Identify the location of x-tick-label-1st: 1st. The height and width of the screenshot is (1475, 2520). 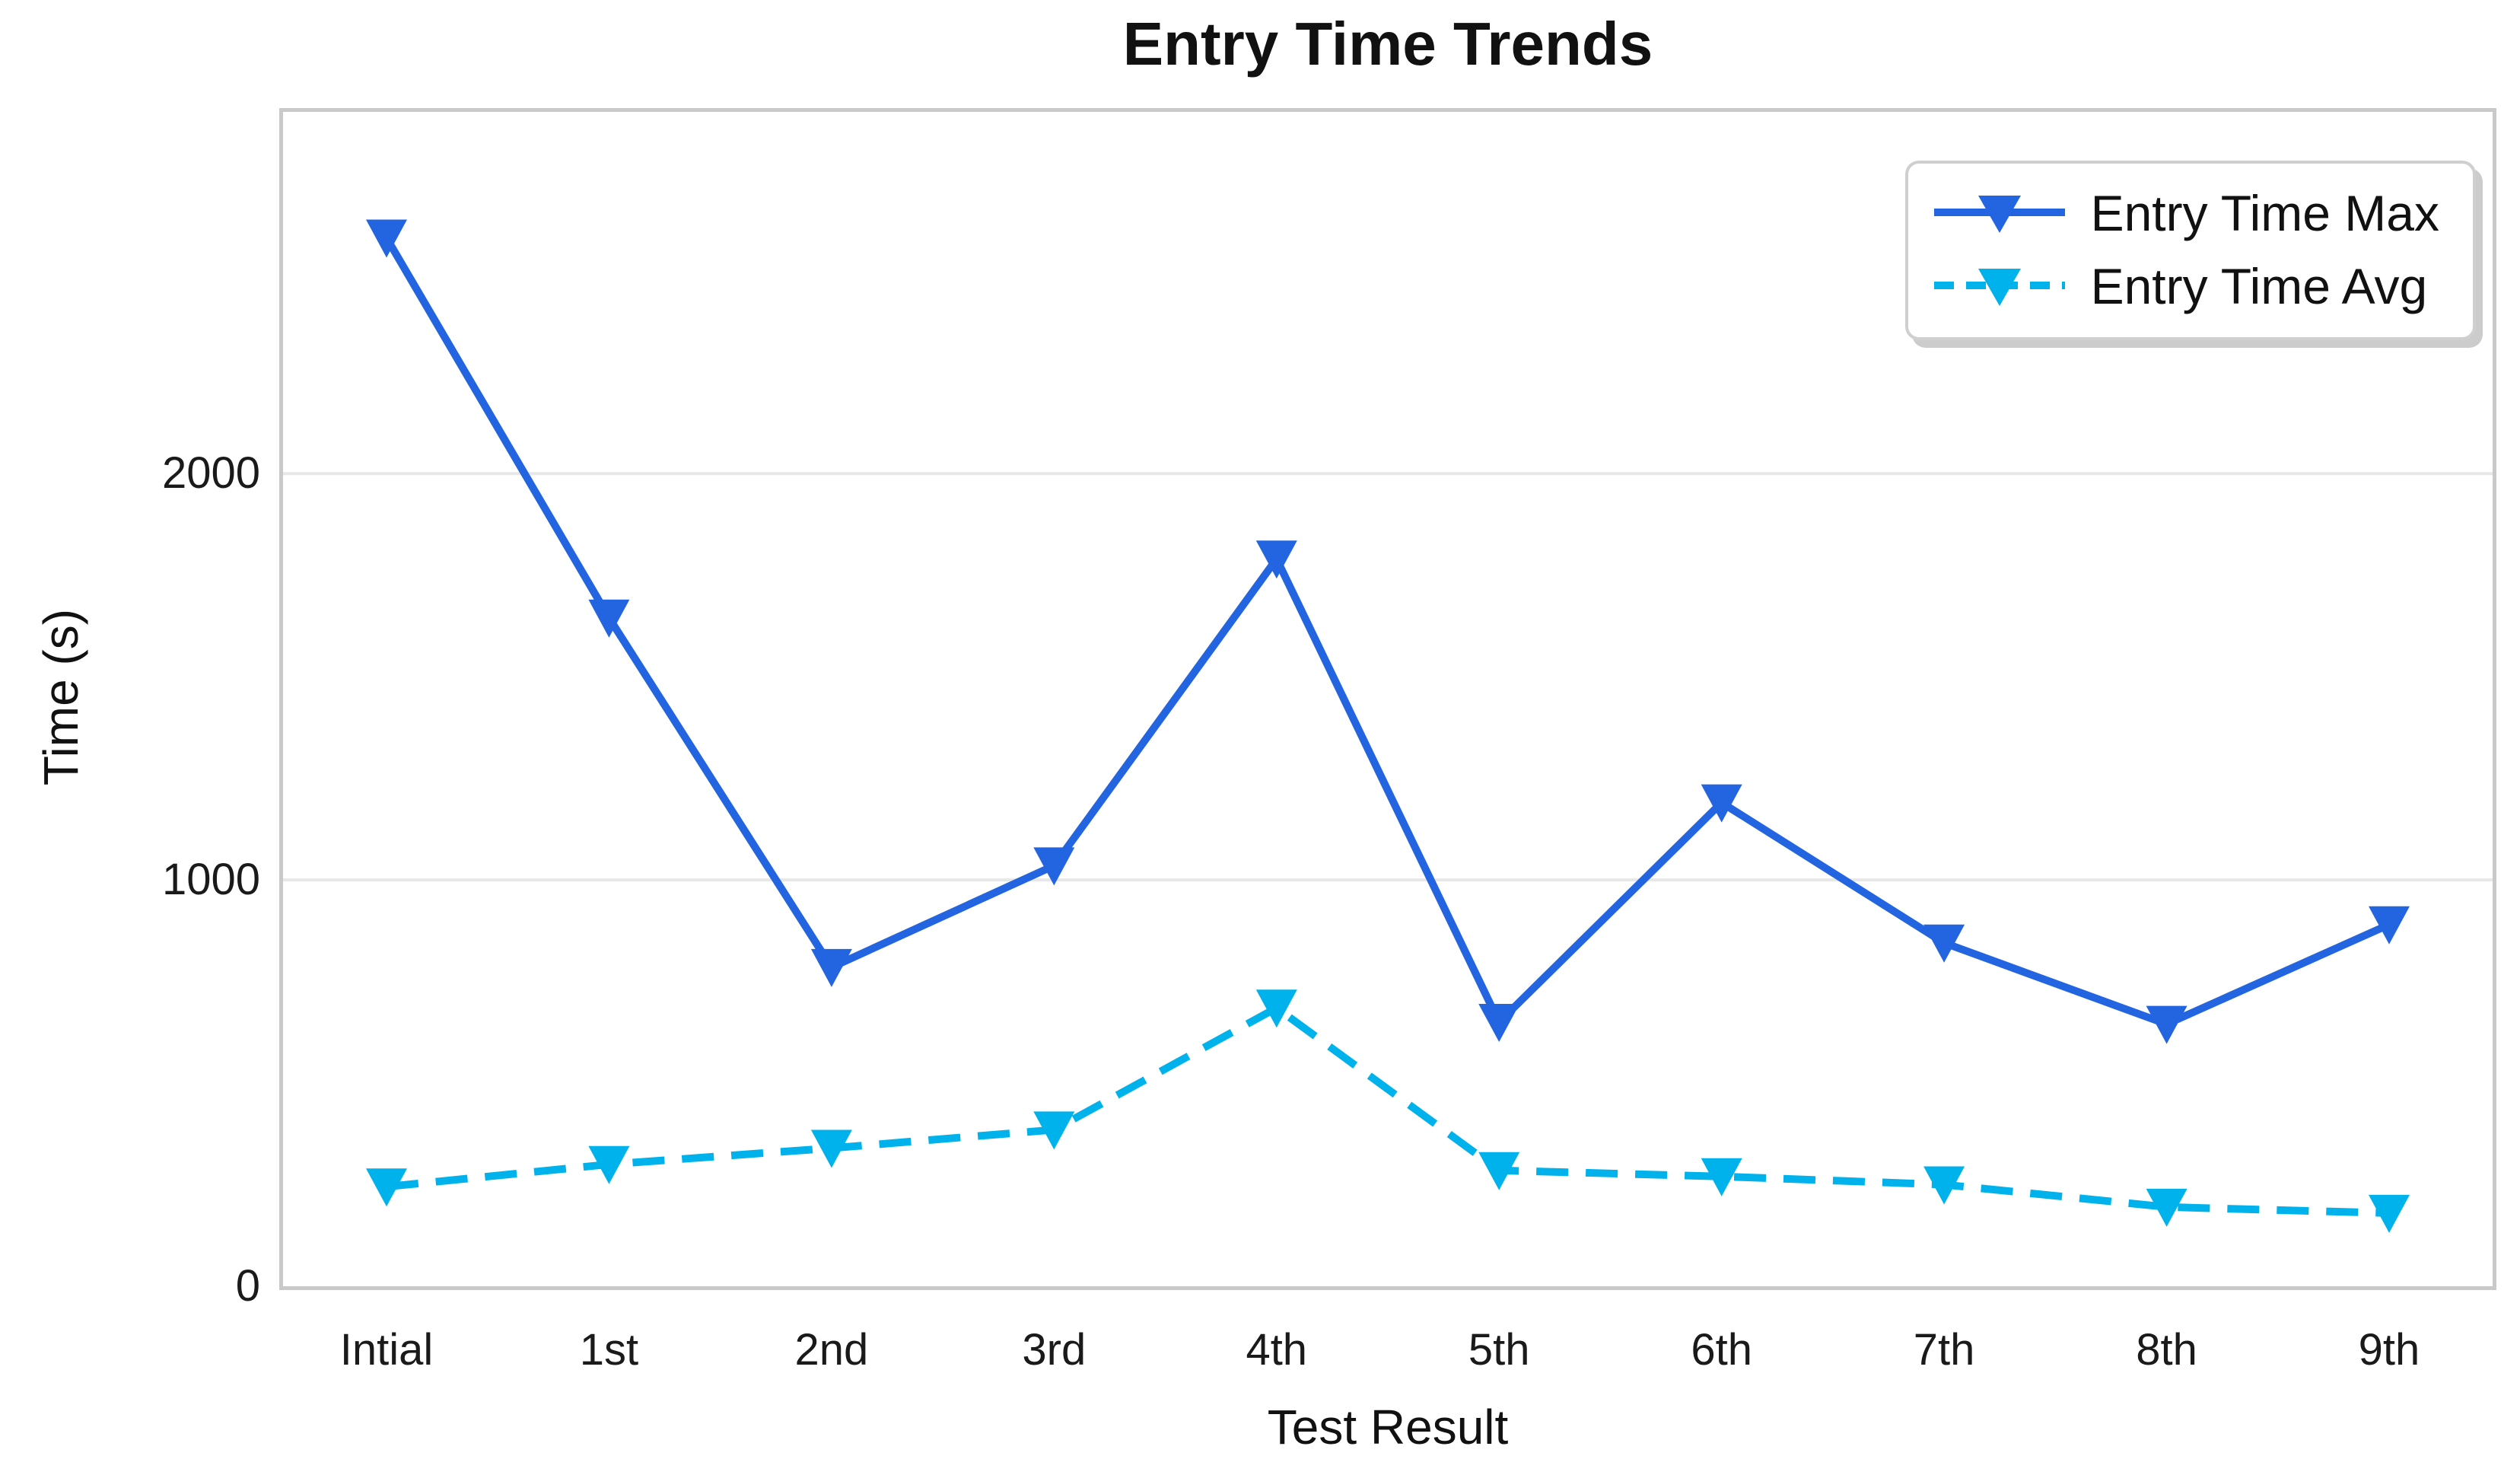
(609, 1350).